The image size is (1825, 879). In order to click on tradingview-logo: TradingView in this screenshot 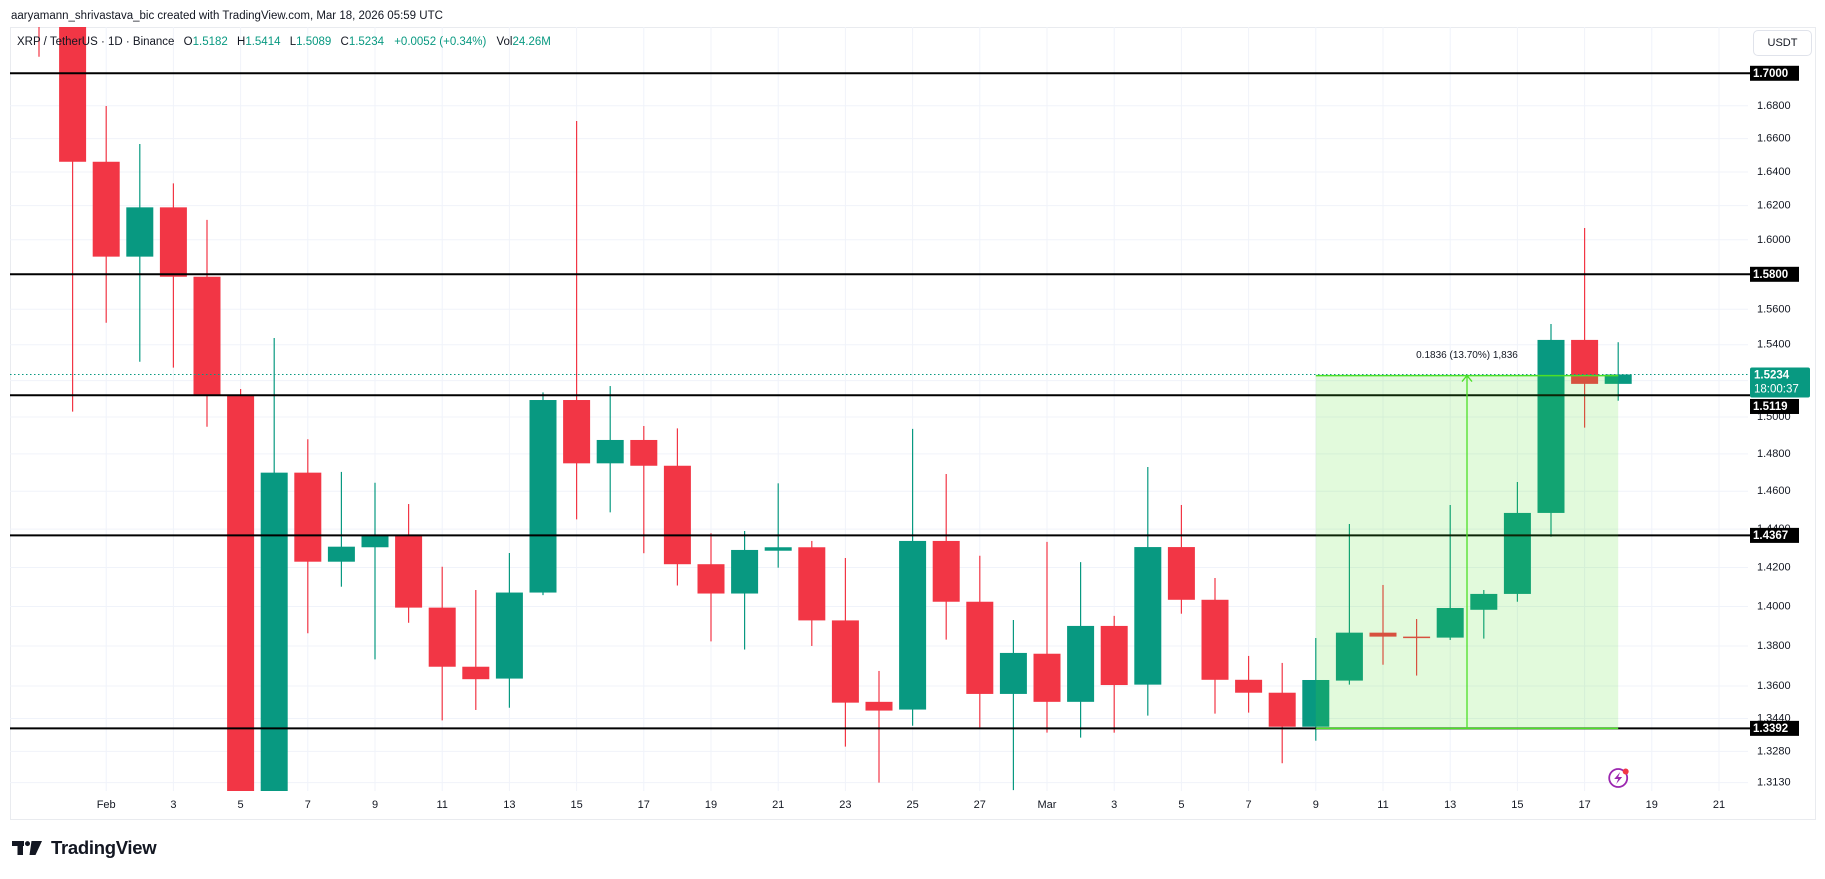, I will do `click(84, 847)`.